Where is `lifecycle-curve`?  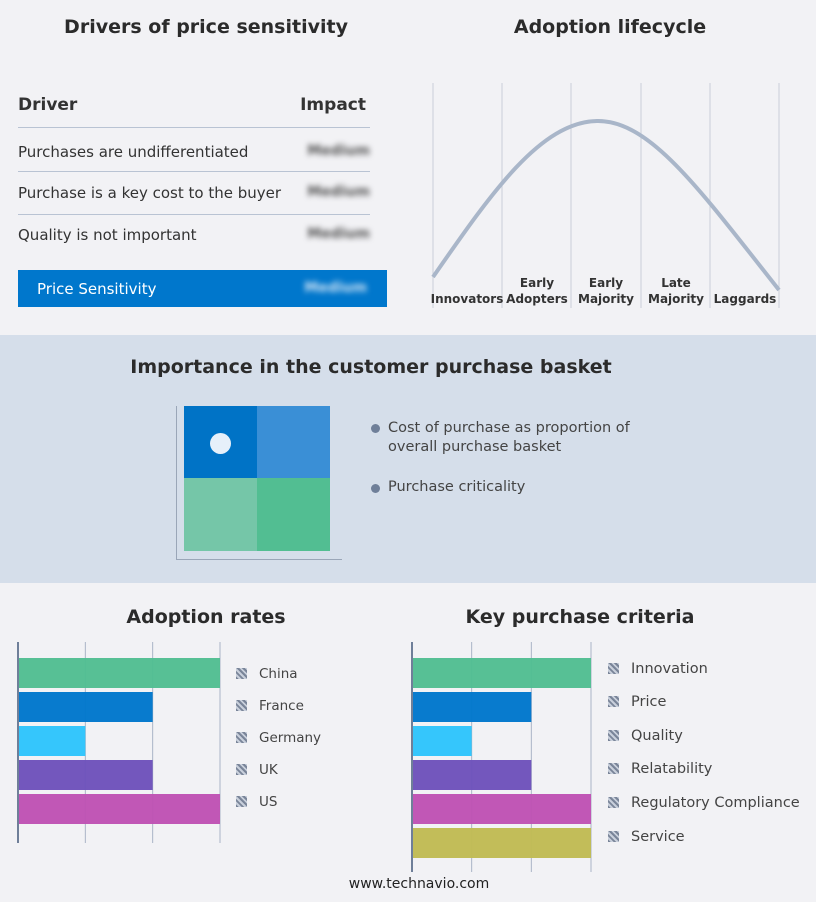 lifecycle-curve is located at coordinates (606, 205).